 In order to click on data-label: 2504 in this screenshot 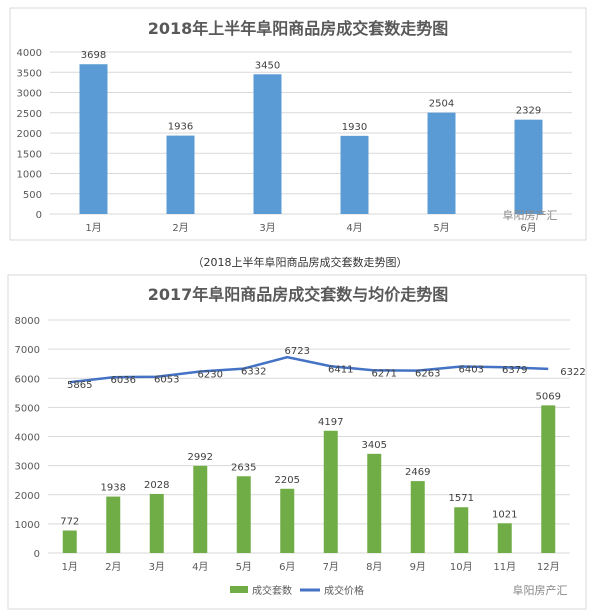, I will do `click(441, 104)`.